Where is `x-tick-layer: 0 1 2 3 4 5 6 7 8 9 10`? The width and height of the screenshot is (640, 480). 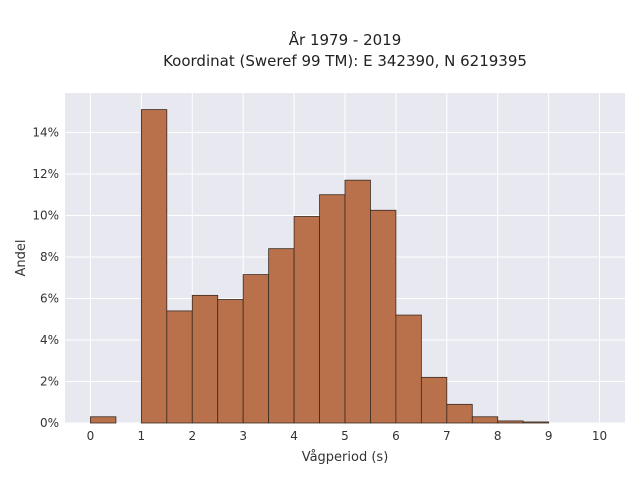 x-tick-layer: 0 1 2 3 4 5 6 7 8 9 10 is located at coordinates (347, 436).